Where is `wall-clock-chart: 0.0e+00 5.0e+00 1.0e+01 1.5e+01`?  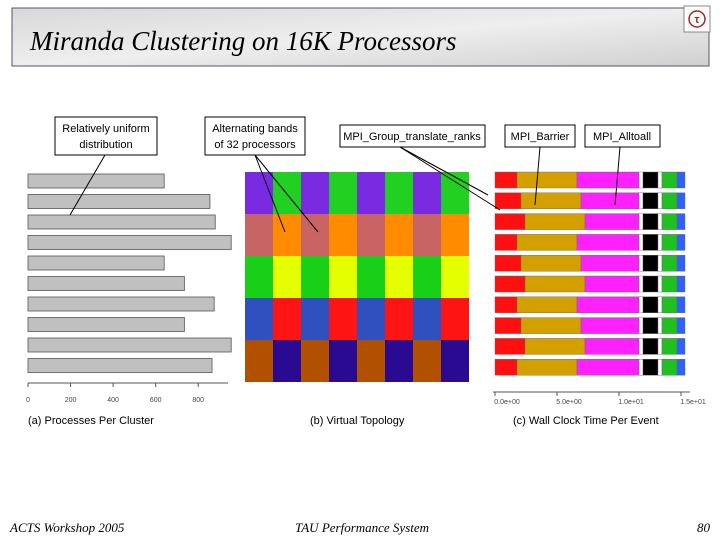 wall-clock-chart: 0.0e+00 5.0e+00 1.0e+01 1.5e+01 is located at coordinates (599, 288).